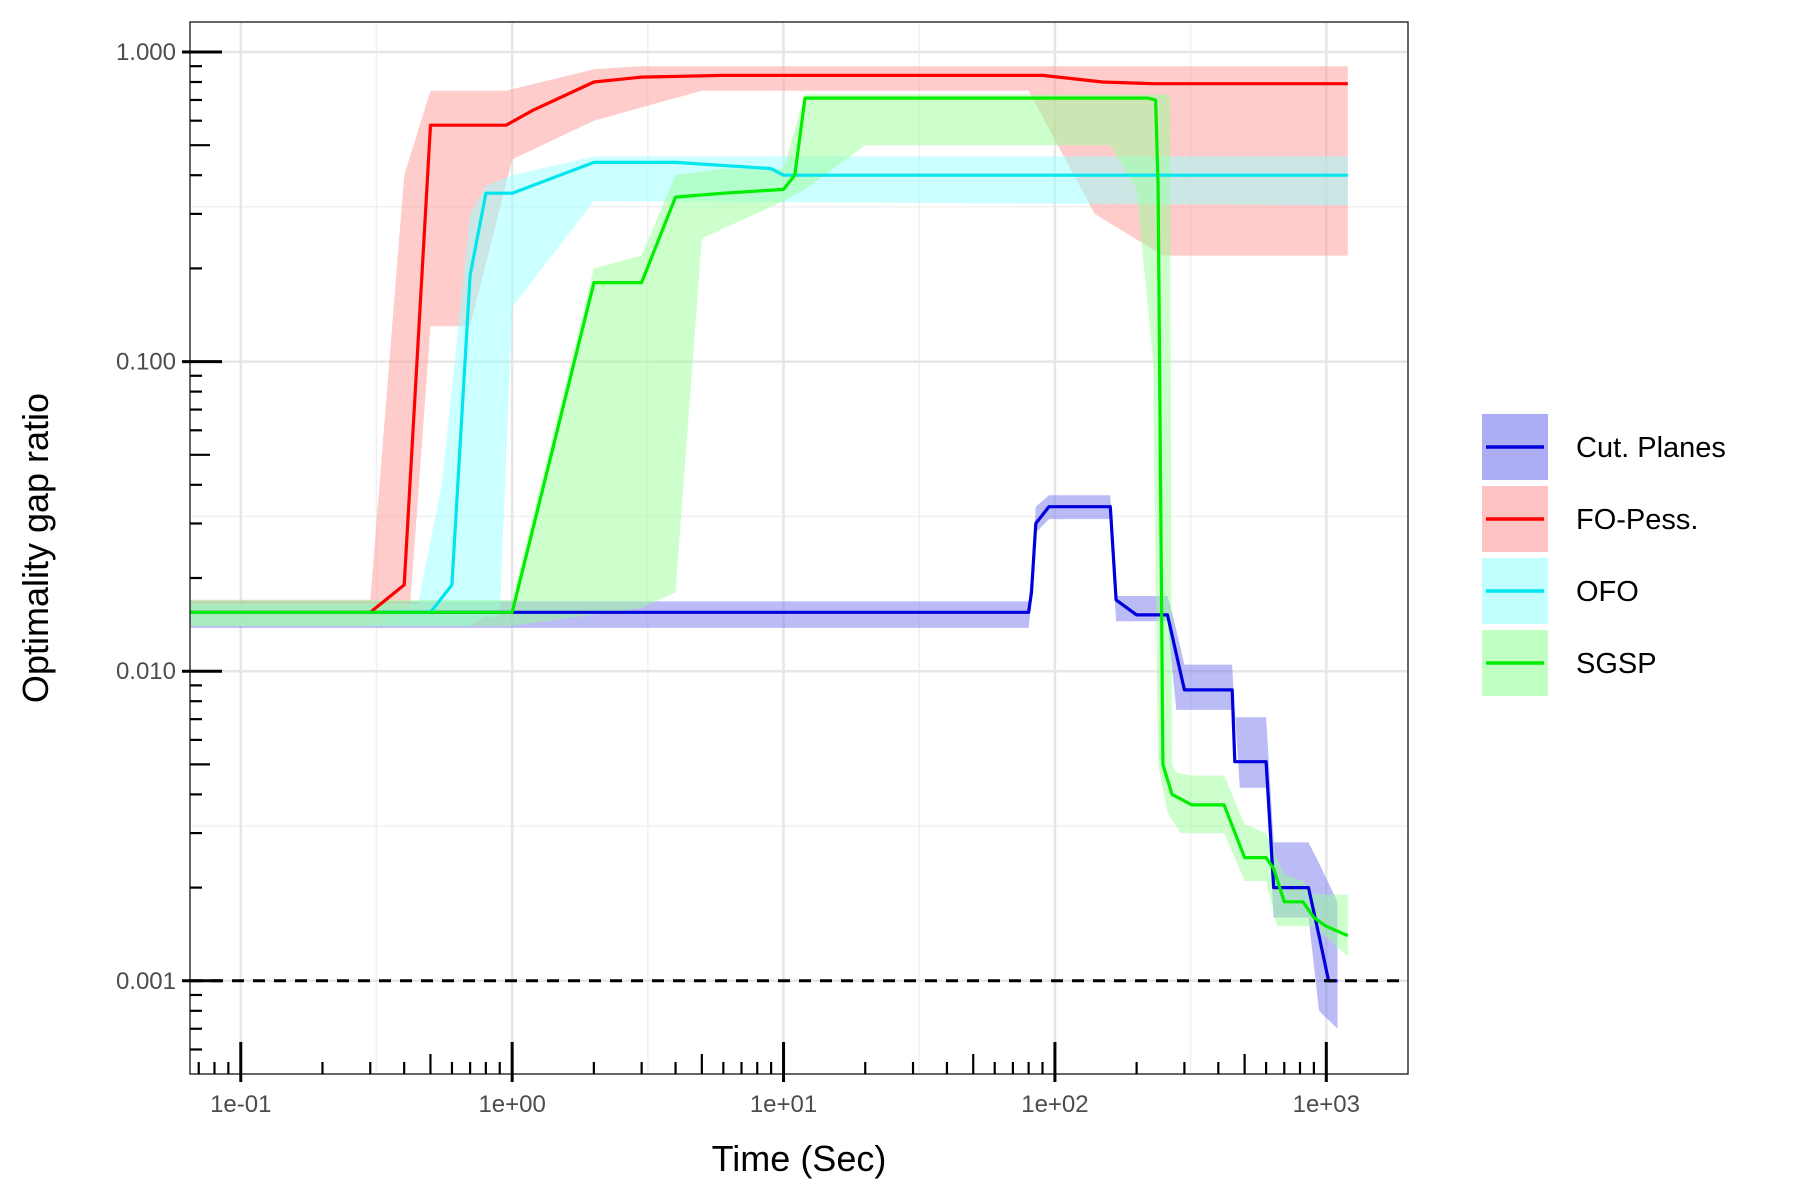 Image resolution: width=1800 pixels, height=1200 pixels. I want to click on x-tick-label: 1e-01, so click(240, 1104).